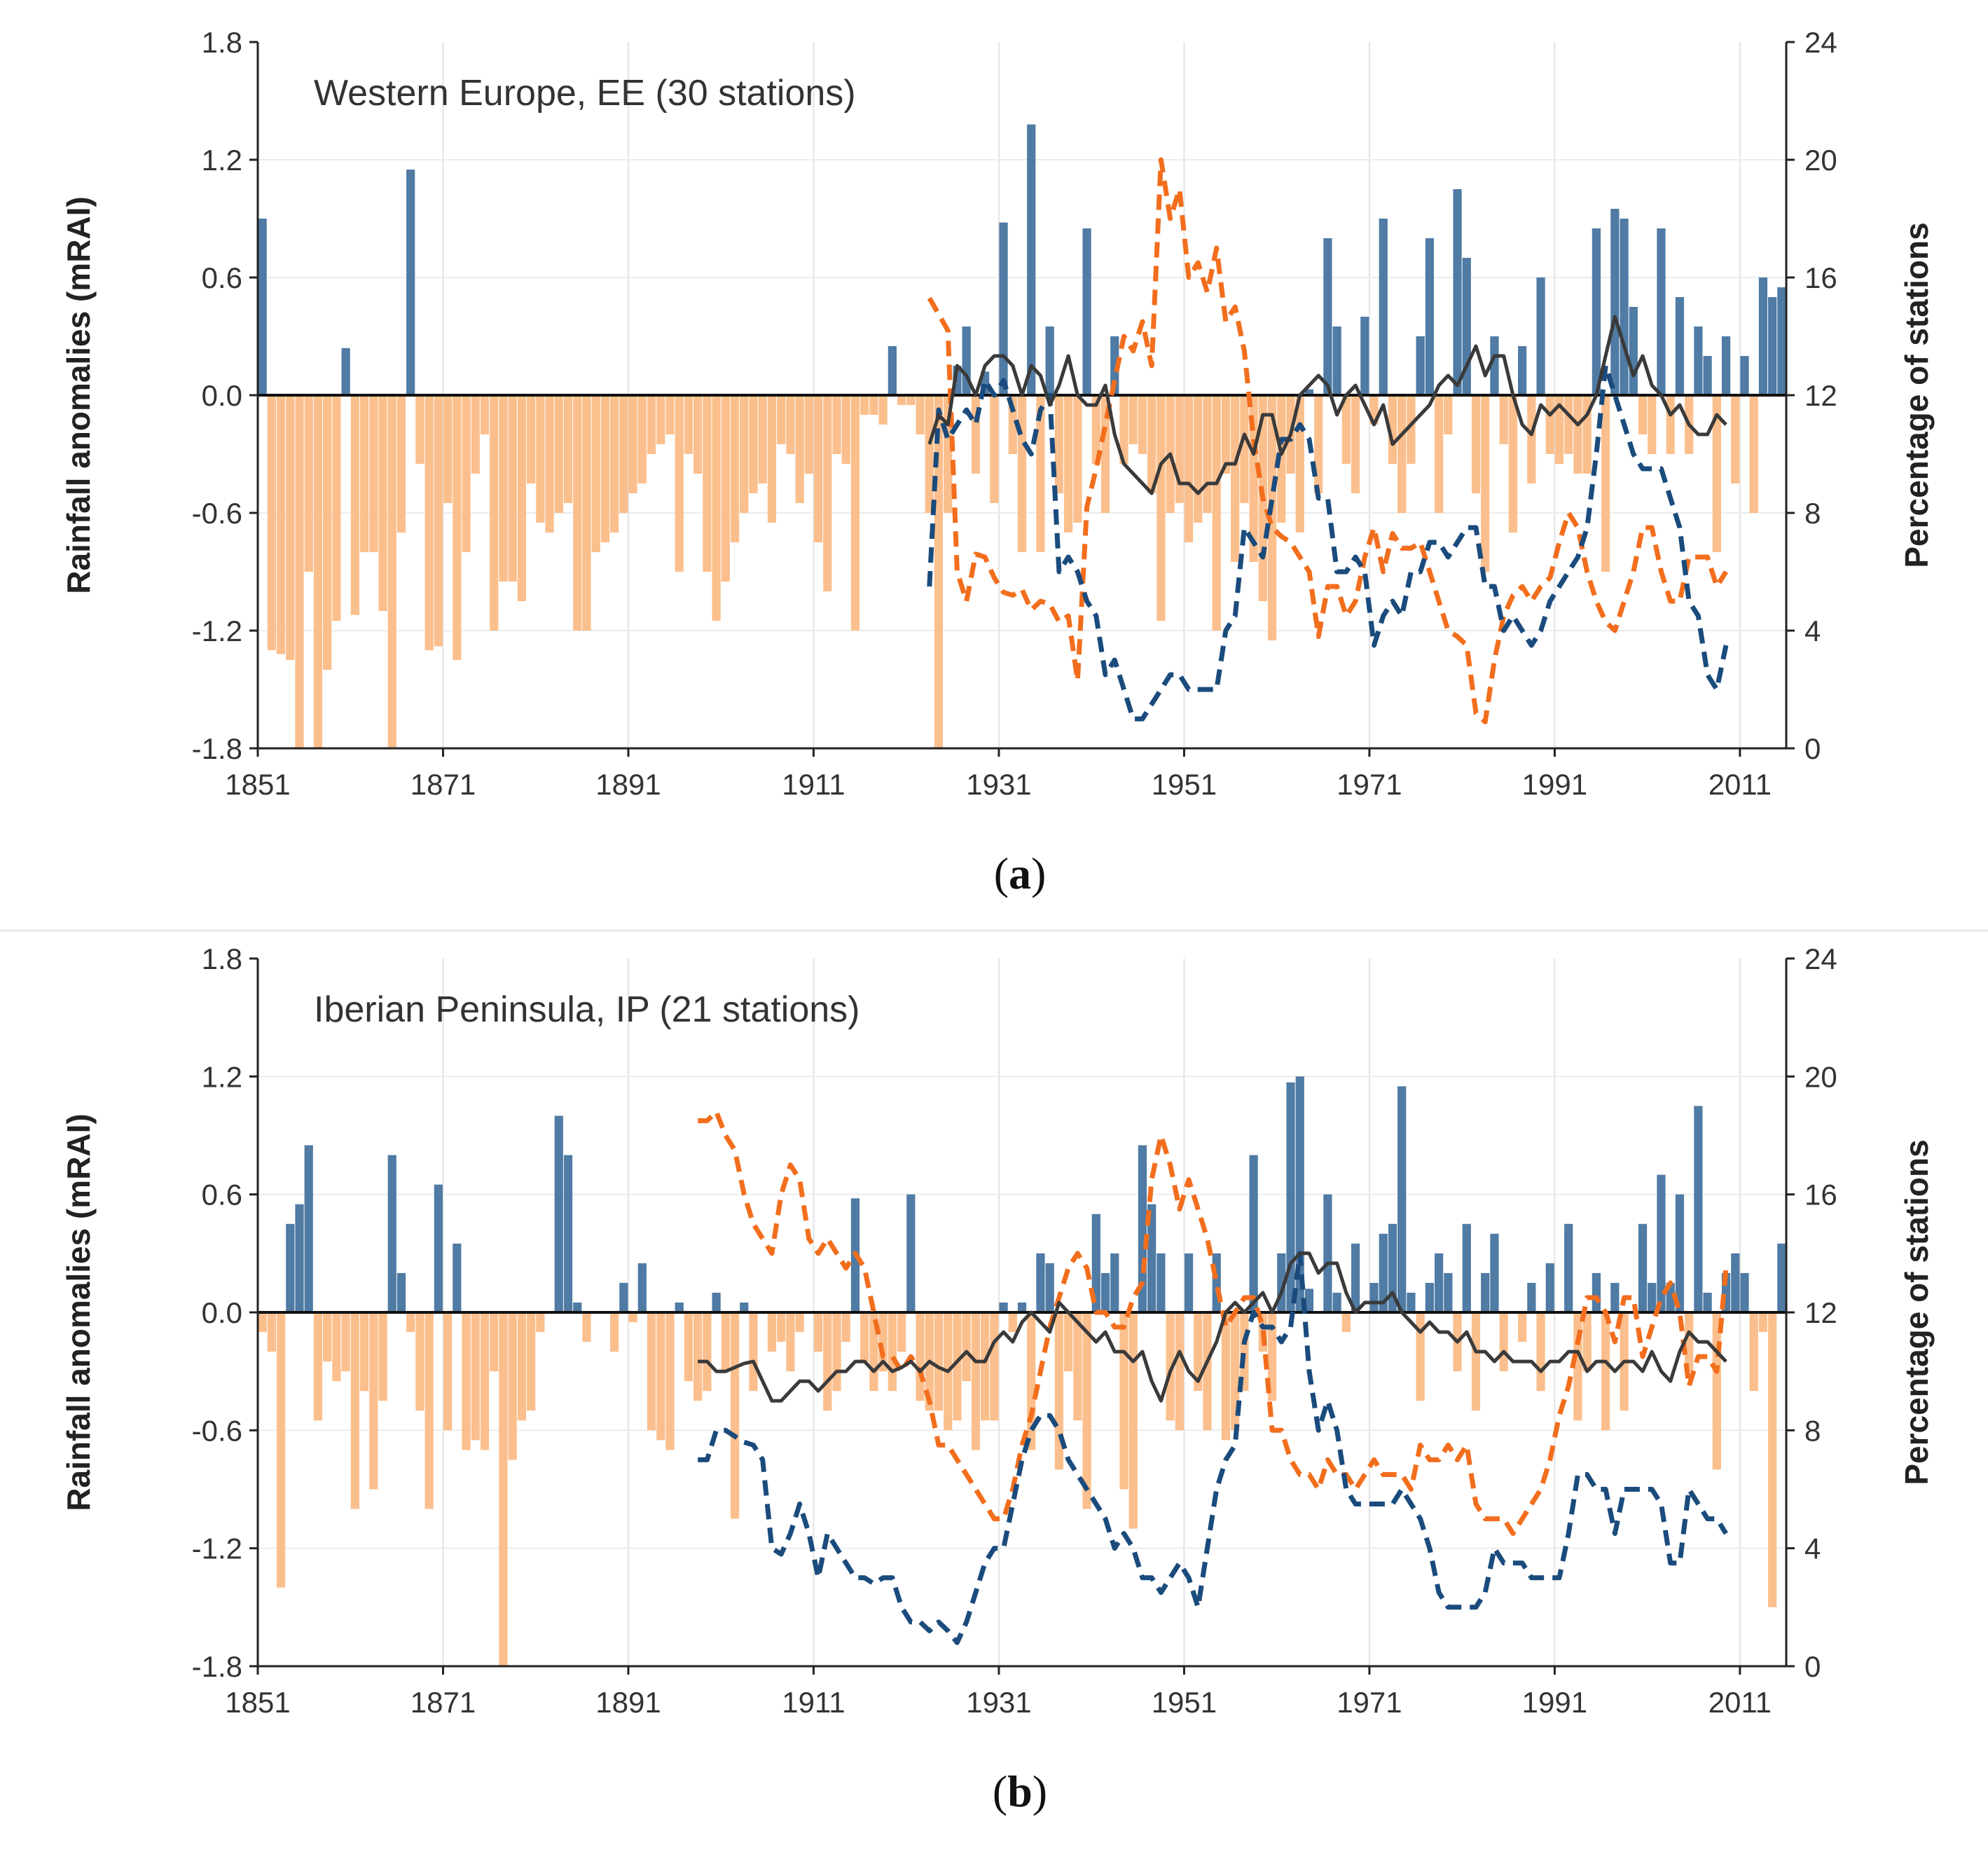  What do you see at coordinates (1812, 1666) in the screenshot?
I see `right-tick-label: 0` at bounding box center [1812, 1666].